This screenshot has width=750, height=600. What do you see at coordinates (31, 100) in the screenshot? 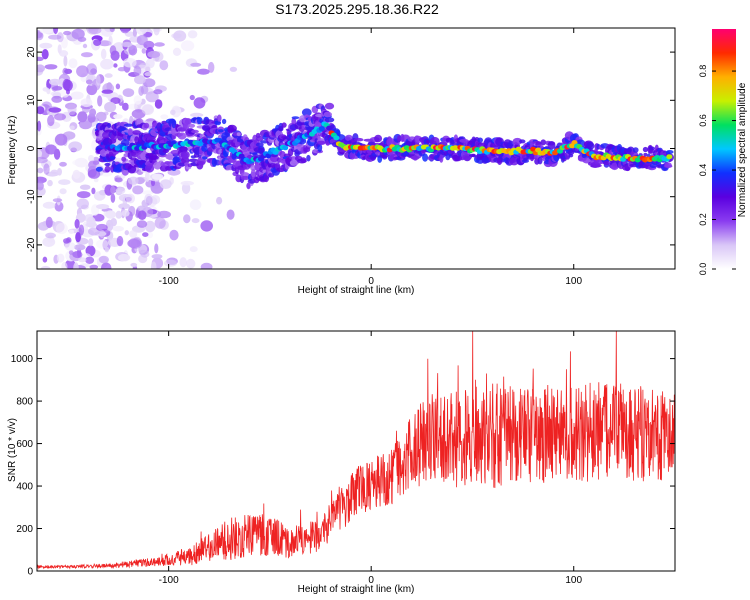
I see `y-tick-label: 10` at bounding box center [31, 100].